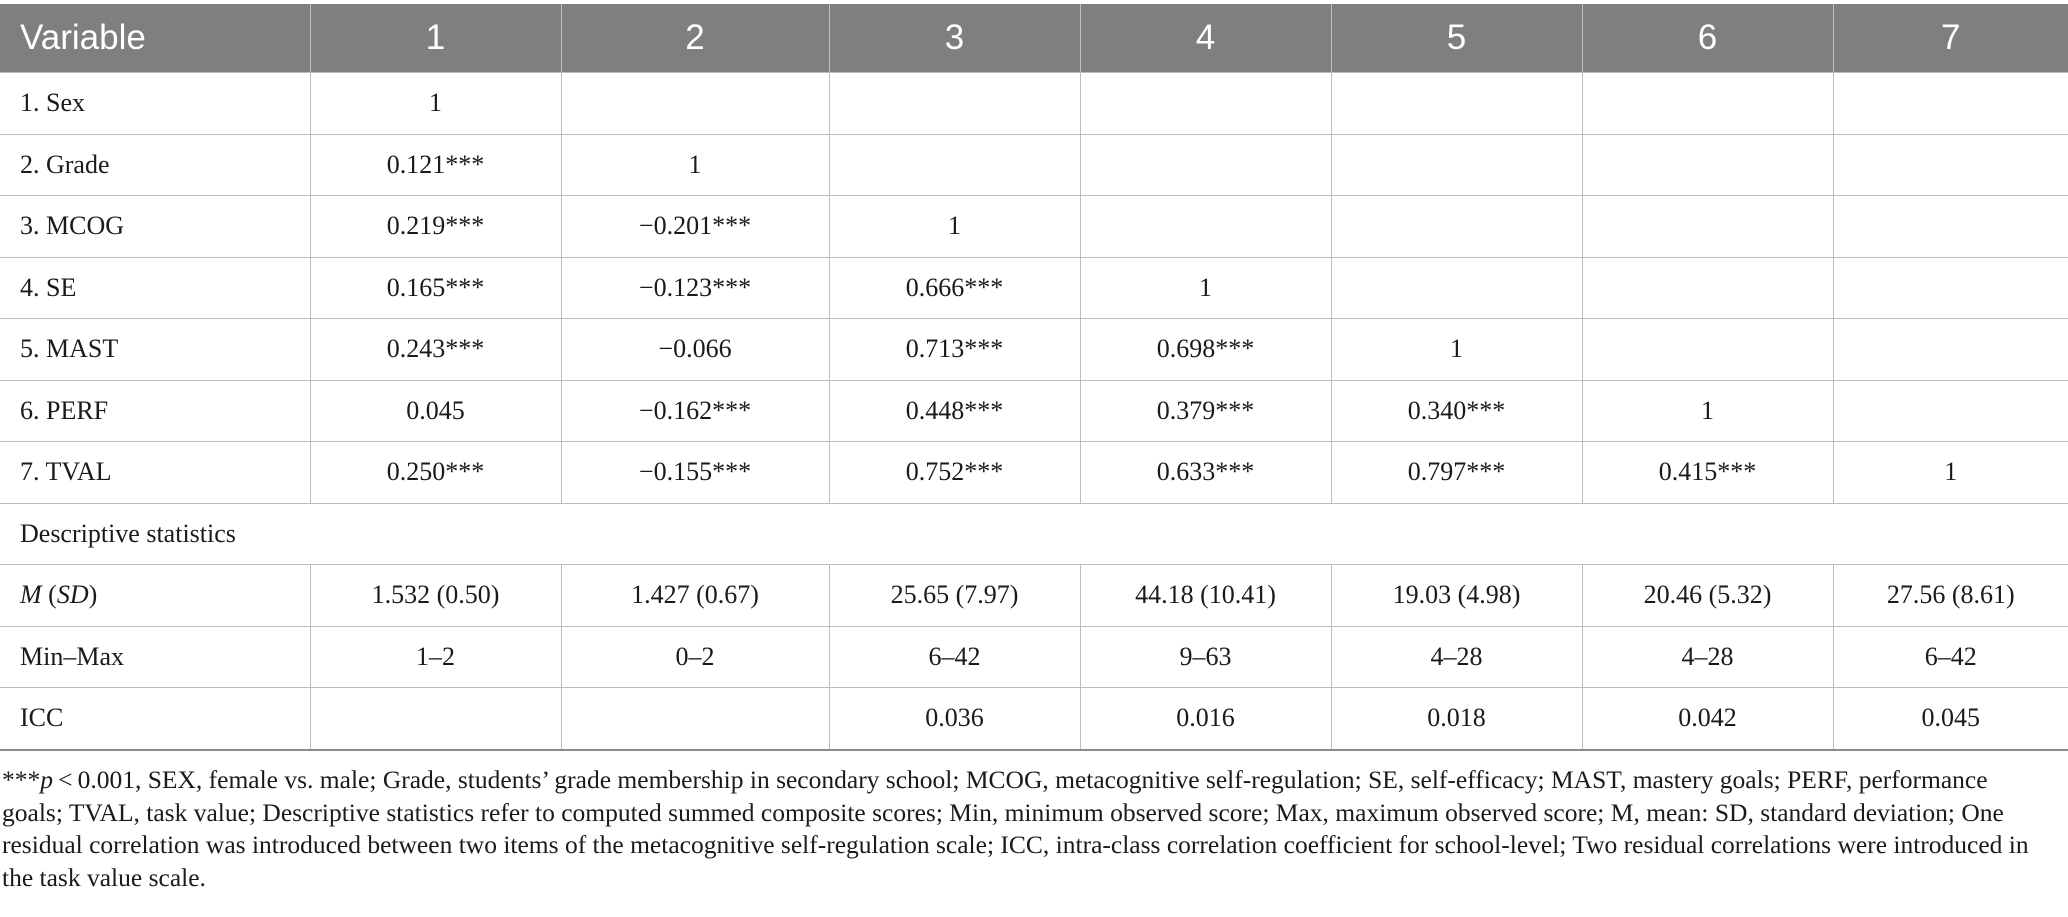 The image size is (2068, 917). What do you see at coordinates (955, 38) in the screenshot?
I see `header-col-3: 3` at bounding box center [955, 38].